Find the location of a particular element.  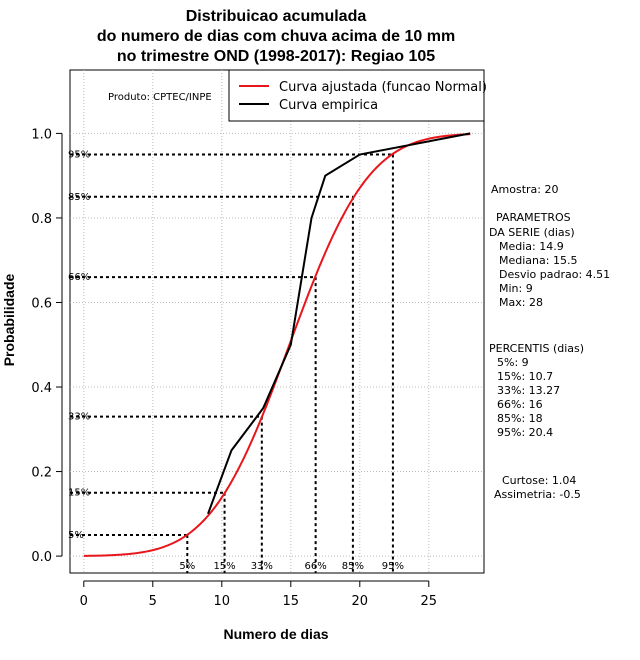

percentile-5: 5%: 9 is located at coordinates (513, 362).